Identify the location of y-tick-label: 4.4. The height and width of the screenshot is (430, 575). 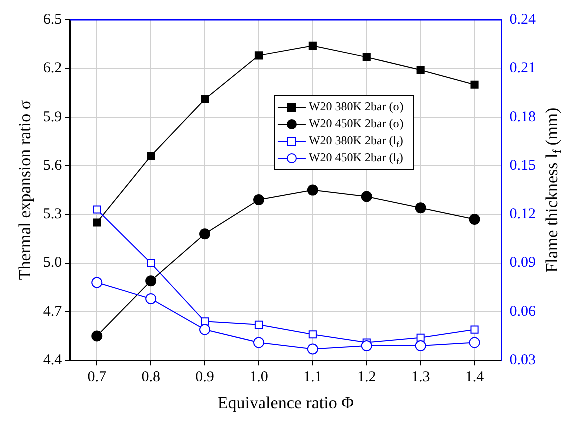
(53, 360).